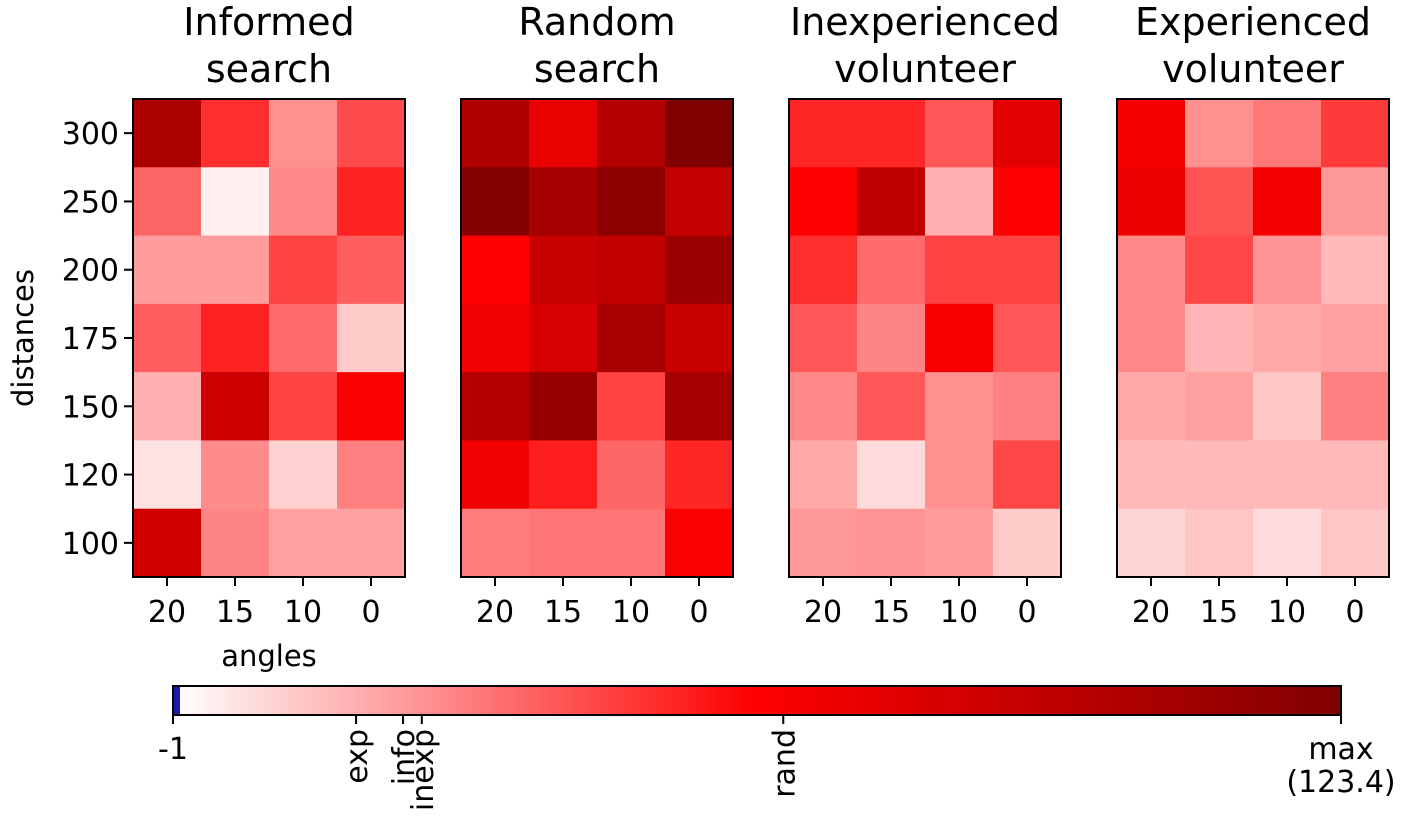 This screenshot has width=1403, height=830. Describe the element at coordinates (1340, 749) in the screenshot. I see `colorbar-max-label: max` at that location.